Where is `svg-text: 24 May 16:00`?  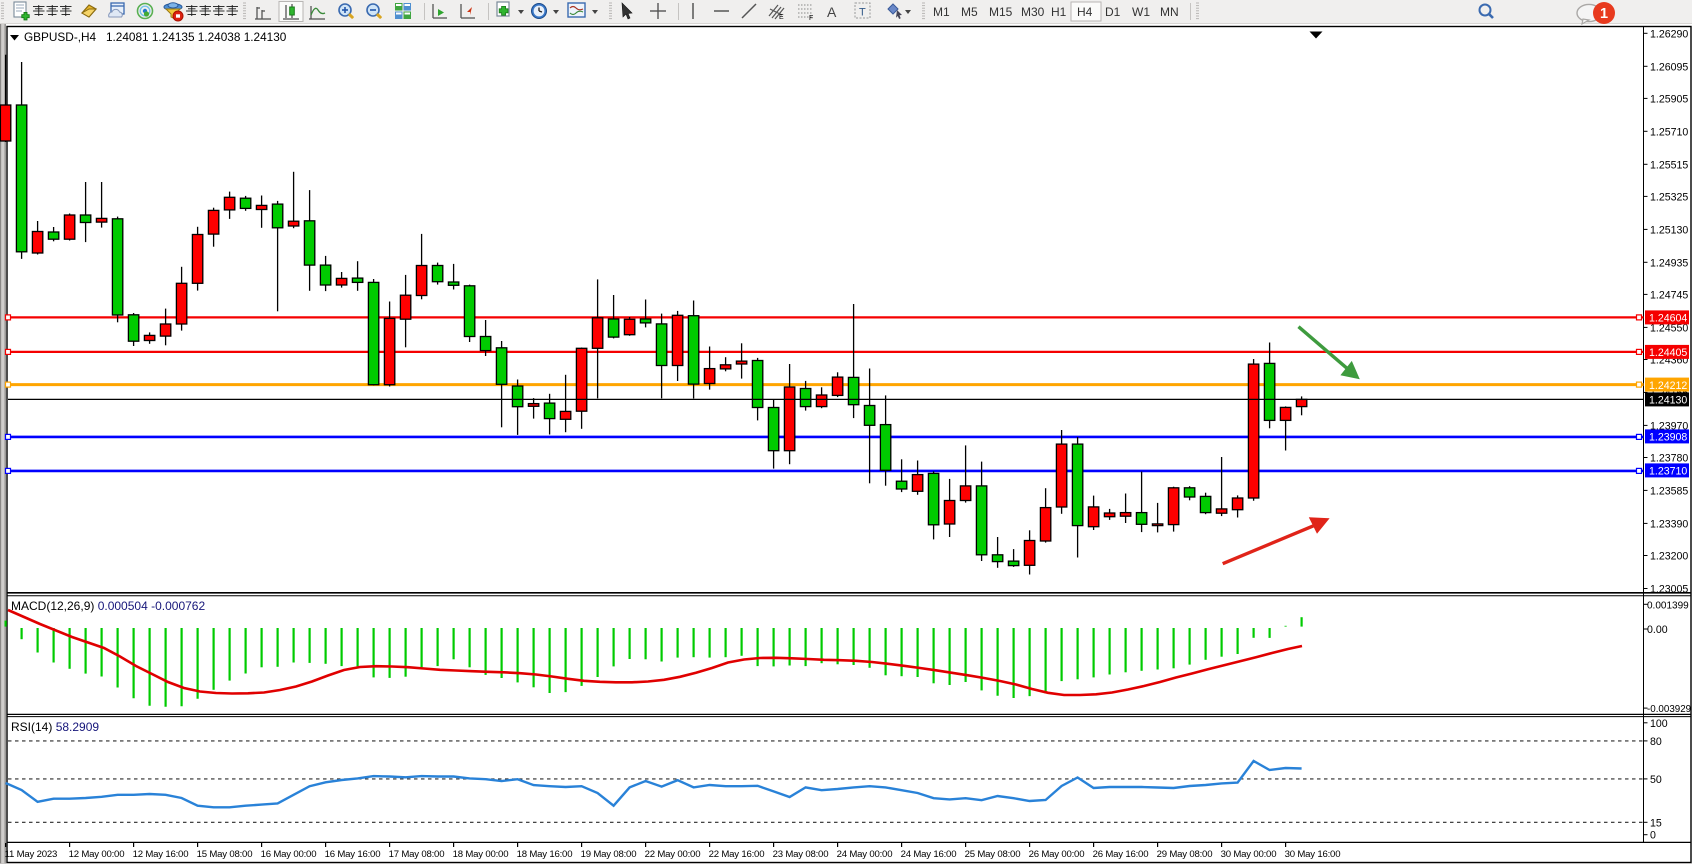
svg-text: 24 May 16:00 is located at coordinates (929, 854).